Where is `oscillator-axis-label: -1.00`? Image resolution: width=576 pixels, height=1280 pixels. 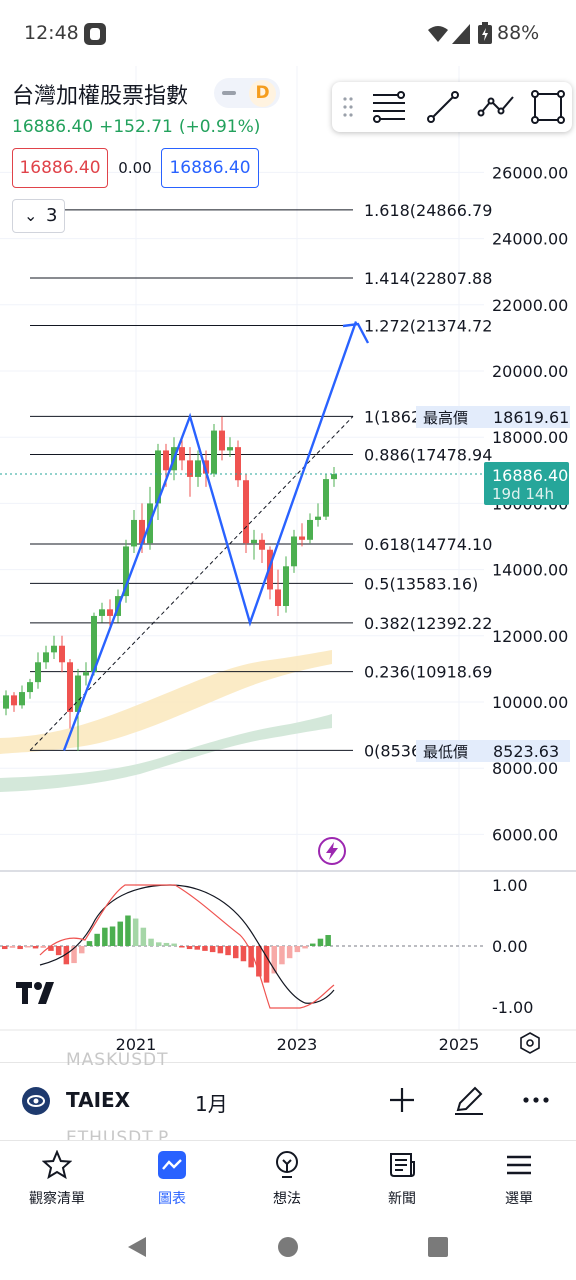 oscillator-axis-label: -1.00 is located at coordinates (512, 1007).